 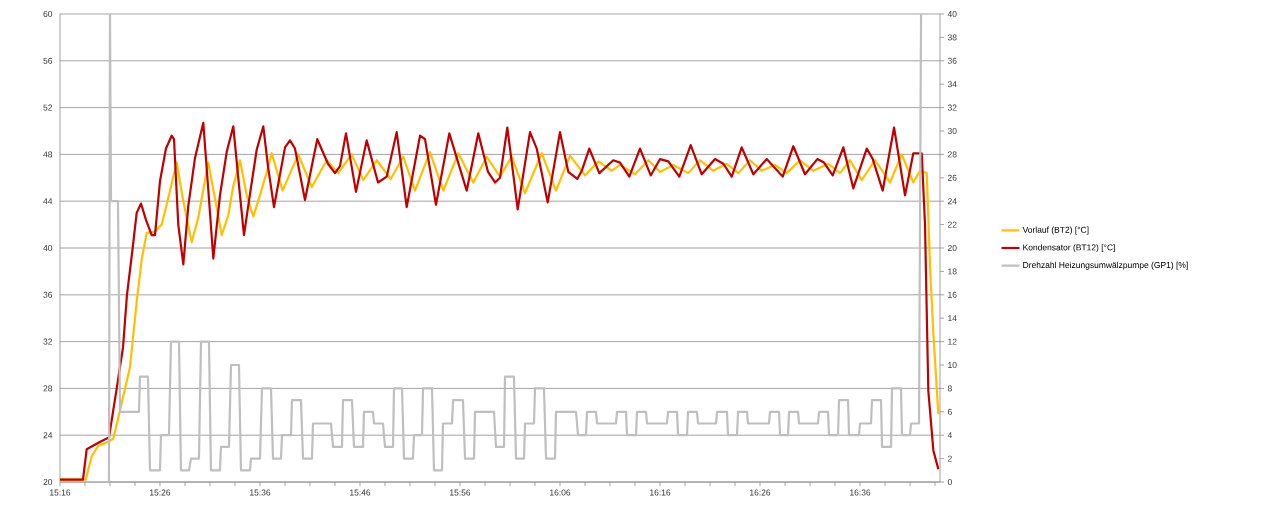 I want to click on legend-label: Vorlauf (BT2) [°C], so click(x=1055, y=230).